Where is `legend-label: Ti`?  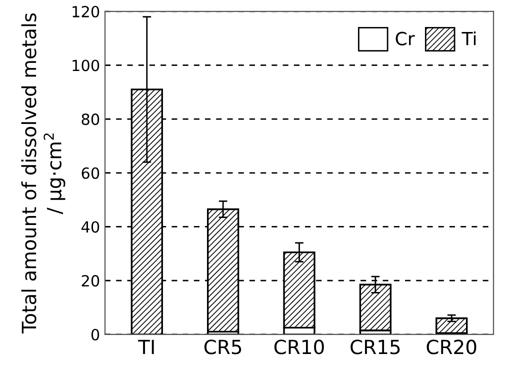
legend-label: Ti is located at coordinates (469, 38).